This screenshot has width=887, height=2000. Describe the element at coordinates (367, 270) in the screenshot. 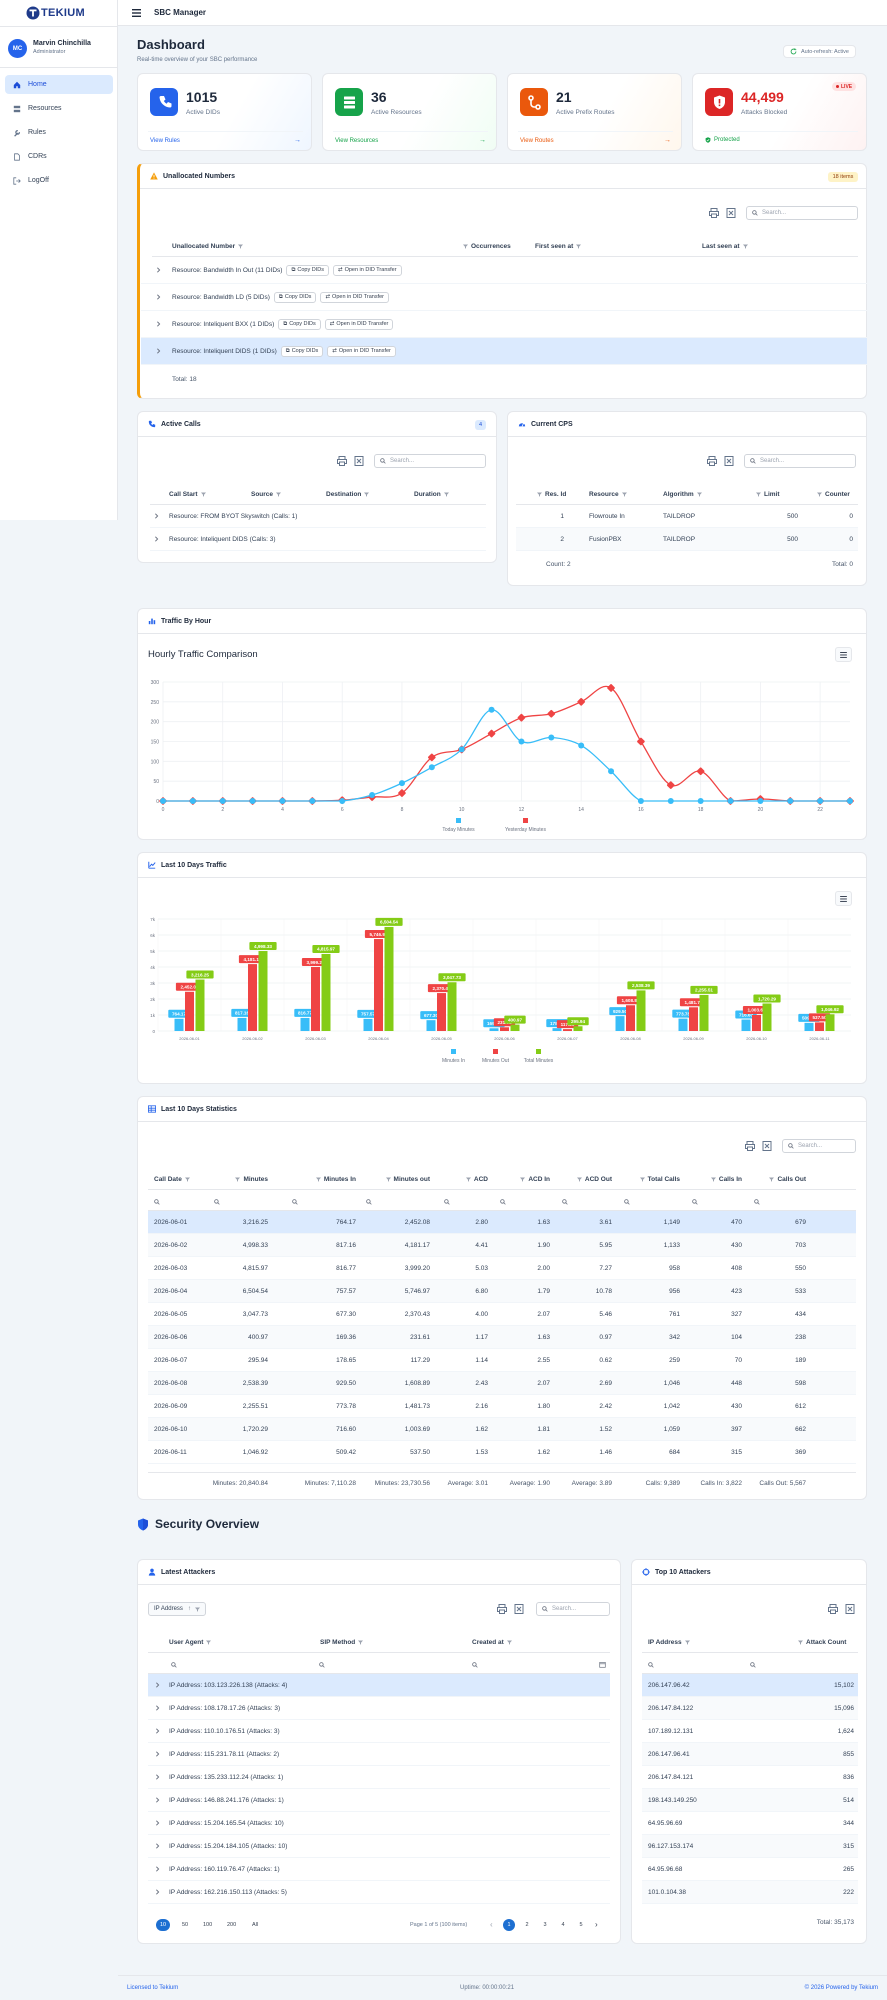

I see `open-did-transfer-button: ⇄ Open in DID Transfer` at that location.